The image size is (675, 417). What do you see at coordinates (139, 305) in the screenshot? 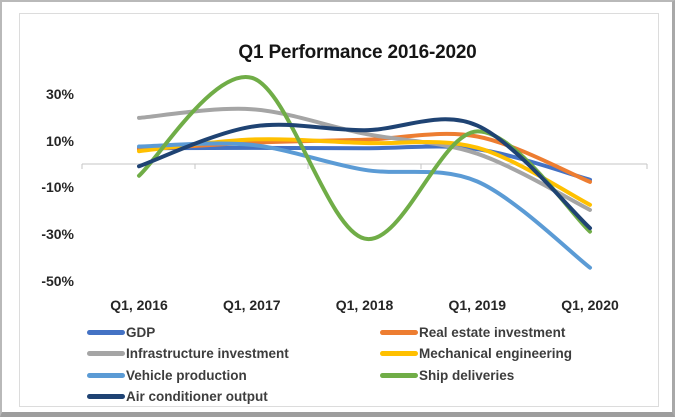
I see `x-category-label: Q1, 2016` at bounding box center [139, 305].